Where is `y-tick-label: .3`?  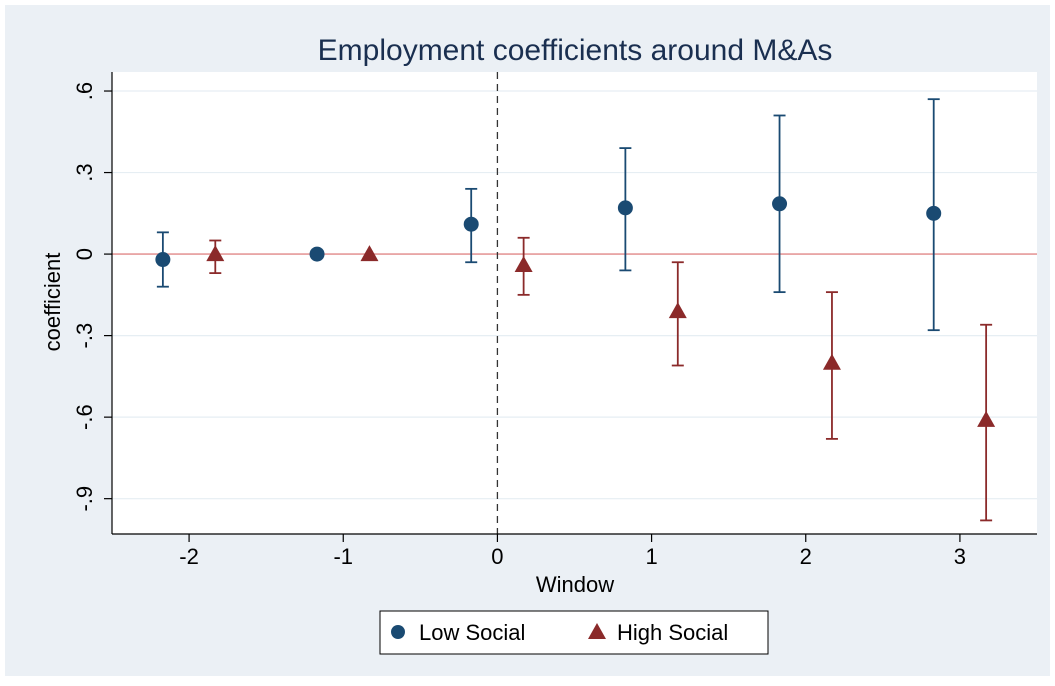
y-tick-label: .3 is located at coordinates (84, 172).